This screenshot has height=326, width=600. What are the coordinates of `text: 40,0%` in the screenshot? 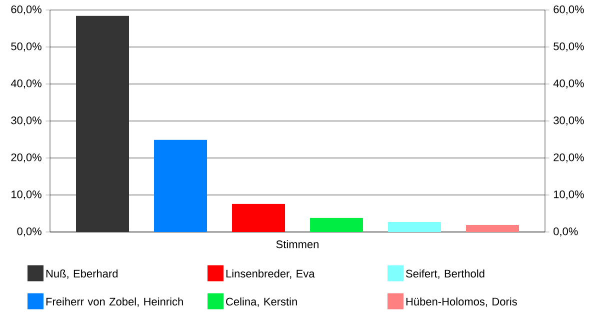 It's located at (568, 84).